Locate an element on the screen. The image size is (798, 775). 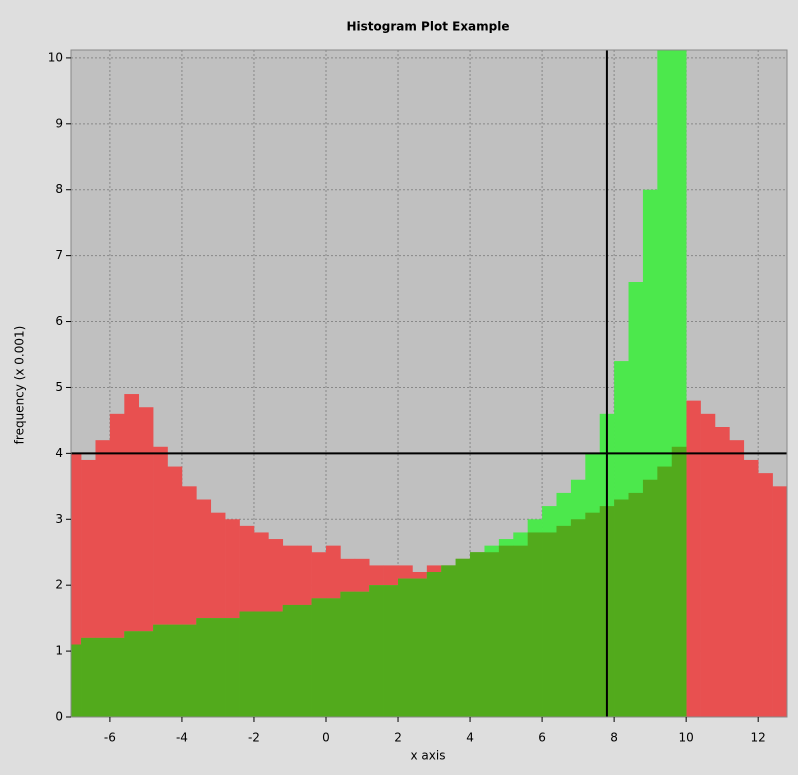
x-tick-label: 6 is located at coordinates (542, 738).